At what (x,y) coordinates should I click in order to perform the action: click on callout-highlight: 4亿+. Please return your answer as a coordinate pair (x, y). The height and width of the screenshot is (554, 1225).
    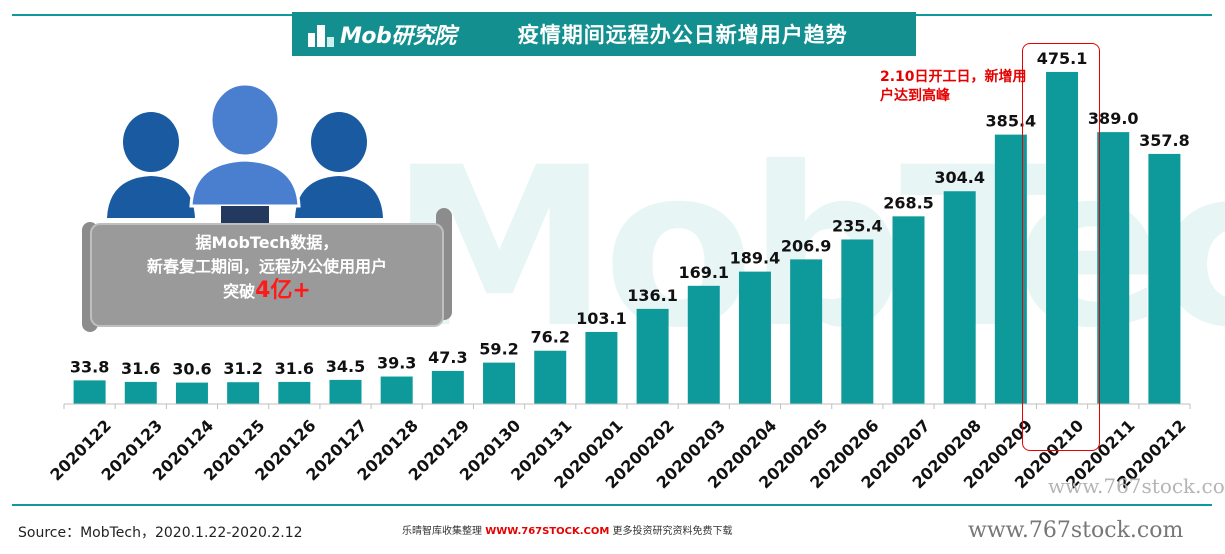
    Looking at the image, I should click on (283, 290).